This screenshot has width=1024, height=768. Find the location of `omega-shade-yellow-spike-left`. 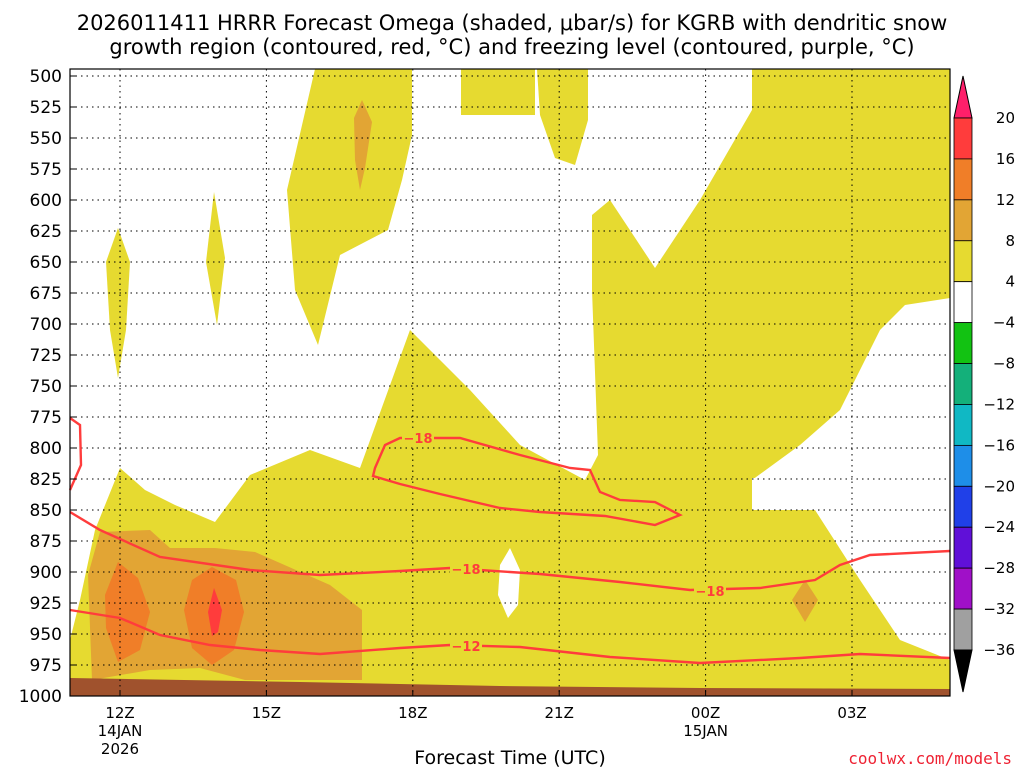

omega-shade-yellow-spike-left is located at coordinates (118, 303).